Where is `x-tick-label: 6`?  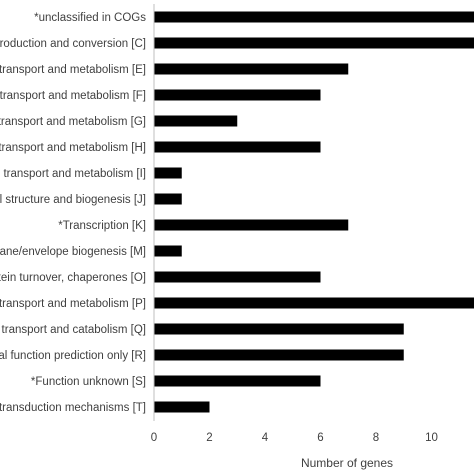
x-tick-label: 6 is located at coordinates (320, 438).